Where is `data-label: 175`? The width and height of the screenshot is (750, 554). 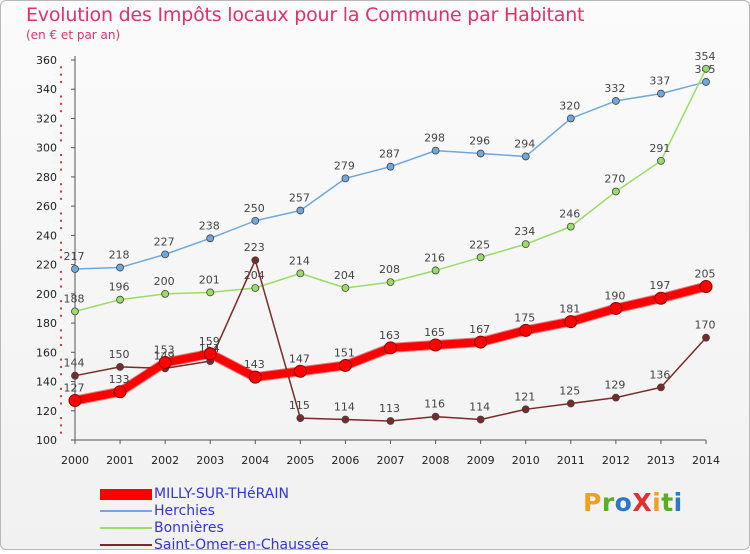 data-label: 175 is located at coordinates (524, 317).